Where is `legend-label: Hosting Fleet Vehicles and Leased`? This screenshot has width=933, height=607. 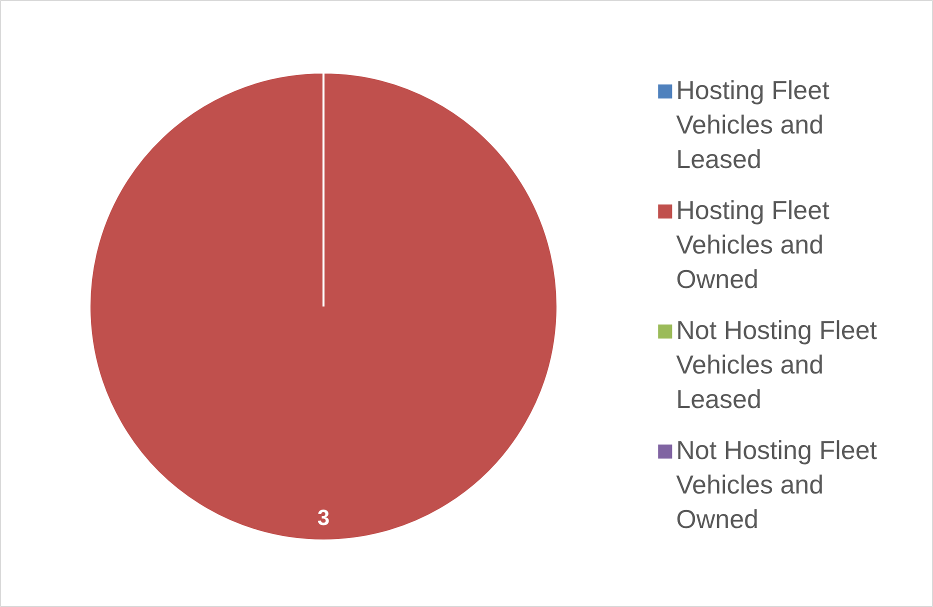 legend-label: Hosting Fleet Vehicles and Leased is located at coordinates (753, 124).